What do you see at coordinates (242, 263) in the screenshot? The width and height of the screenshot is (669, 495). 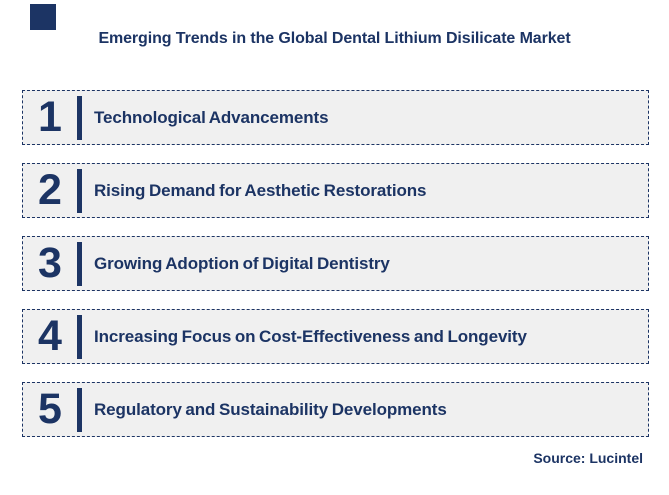 I see `trend-label: Growing Adoption of Digital Dentistry` at bounding box center [242, 263].